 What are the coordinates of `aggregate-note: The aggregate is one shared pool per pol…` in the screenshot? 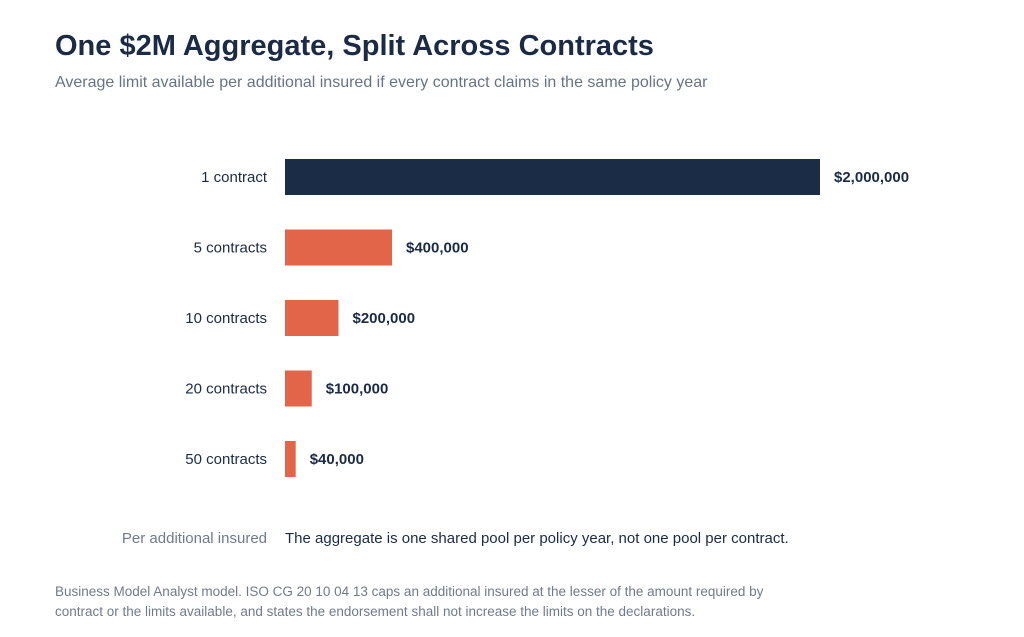 It's located at (537, 538).